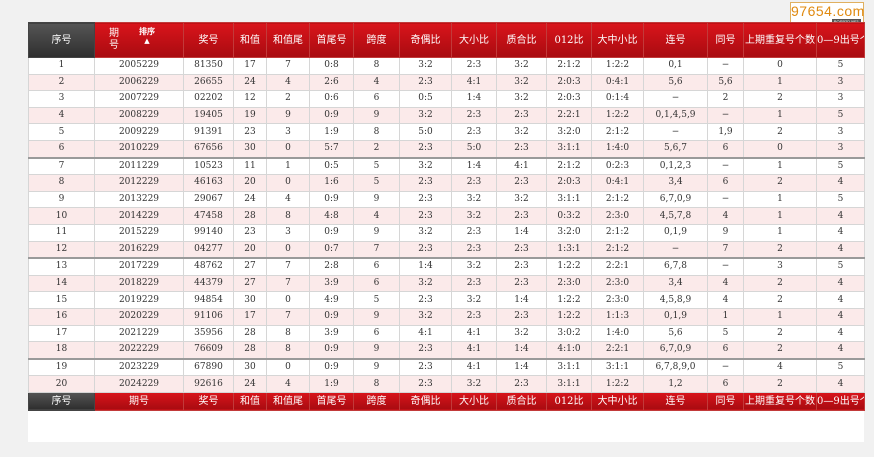 The width and height of the screenshot is (874, 457). Describe the element at coordinates (425, 333) in the screenshot. I see `cell-odd-even: 4:1` at that location.